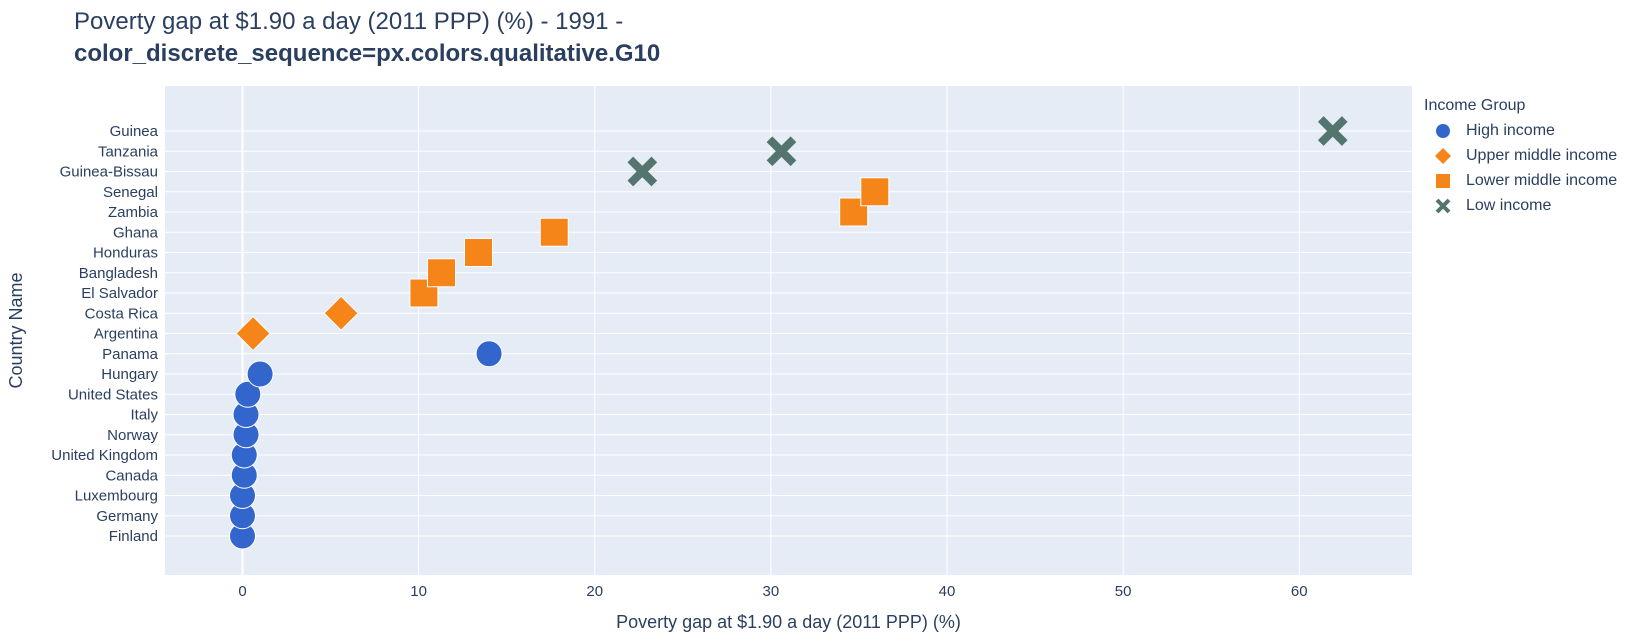 This screenshot has width=1650, height=641. Describe the element at coordinates (1299, 591) in the screenshot. I see `x-tick-label: 60` at that location.